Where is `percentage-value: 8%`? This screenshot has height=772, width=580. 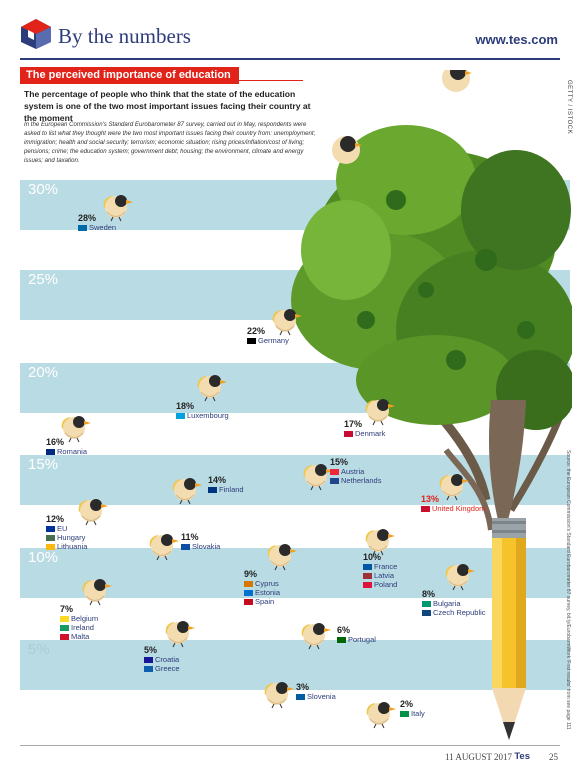
percentage-value: 8% is located at coordinates (429, 594).